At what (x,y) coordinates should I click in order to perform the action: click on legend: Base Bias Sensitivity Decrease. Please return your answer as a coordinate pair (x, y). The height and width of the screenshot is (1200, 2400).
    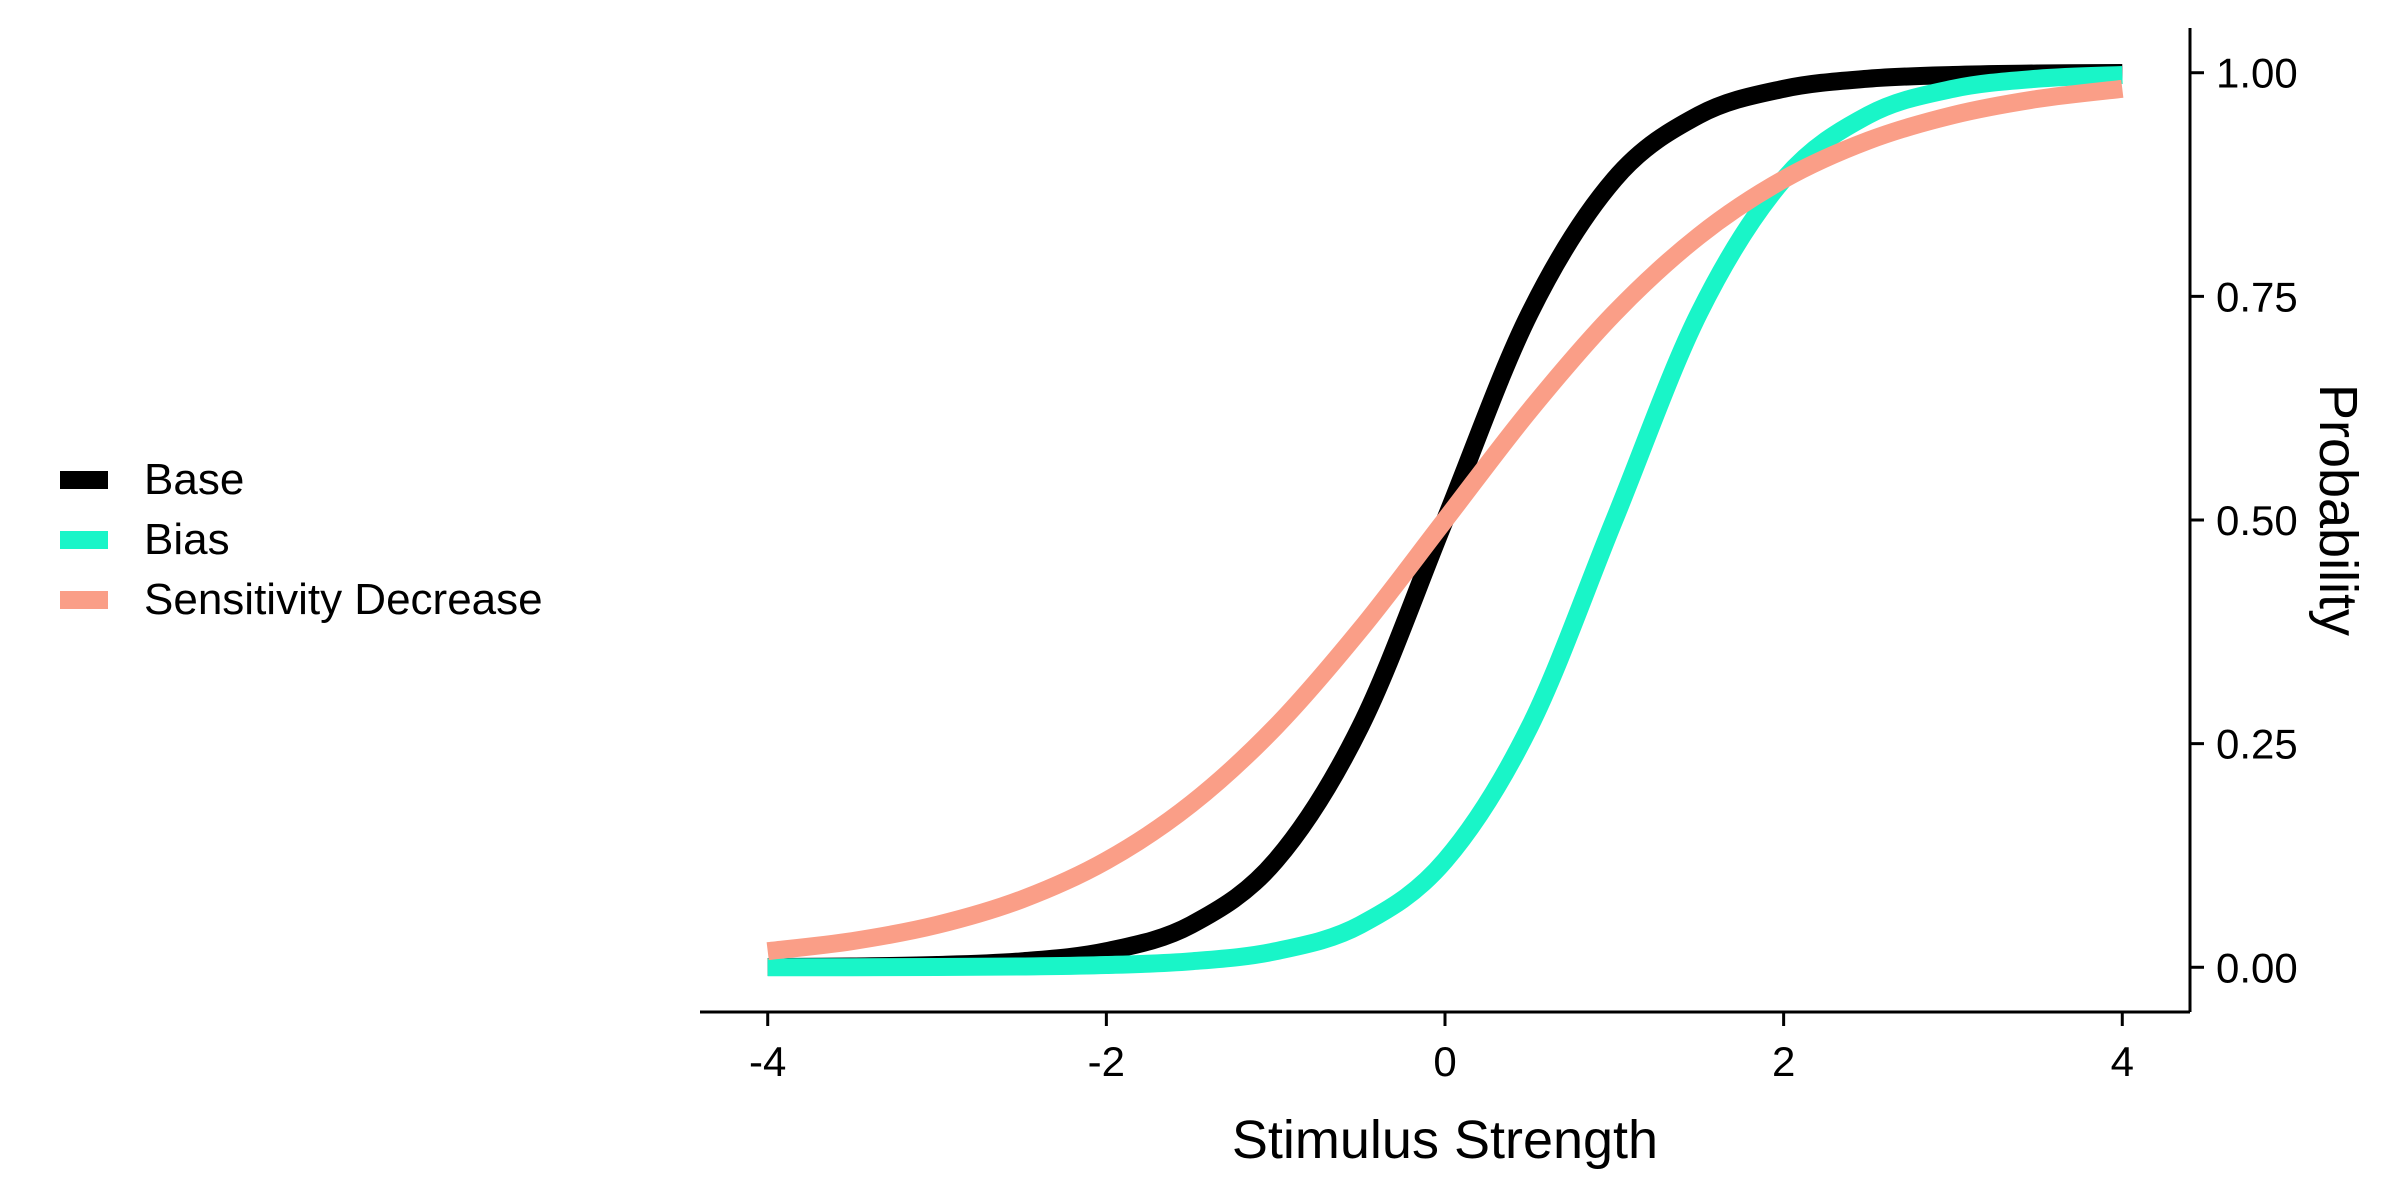
    Looking at the image, I should click on (301, 540).